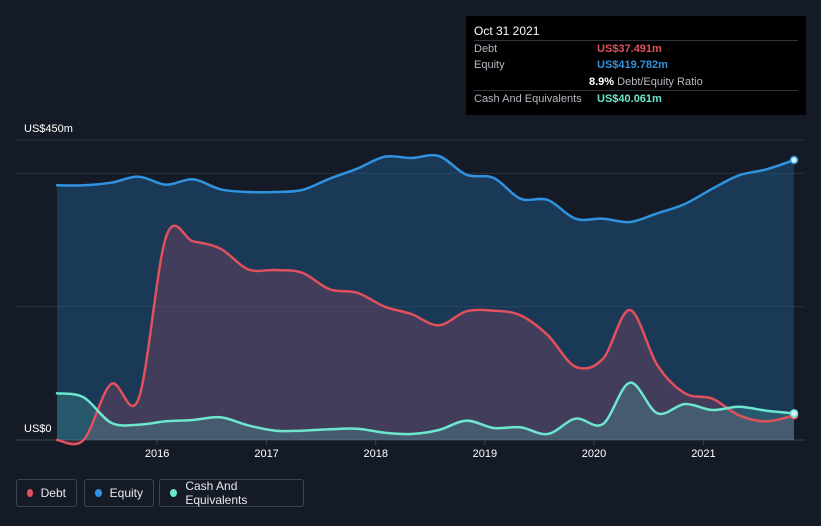 The width and height of the screenshot is (821, 526). Describe the element at coordinates (629, 49) in the screenshot. I see `tooltip-value-debt: US$37.491m` at that location.